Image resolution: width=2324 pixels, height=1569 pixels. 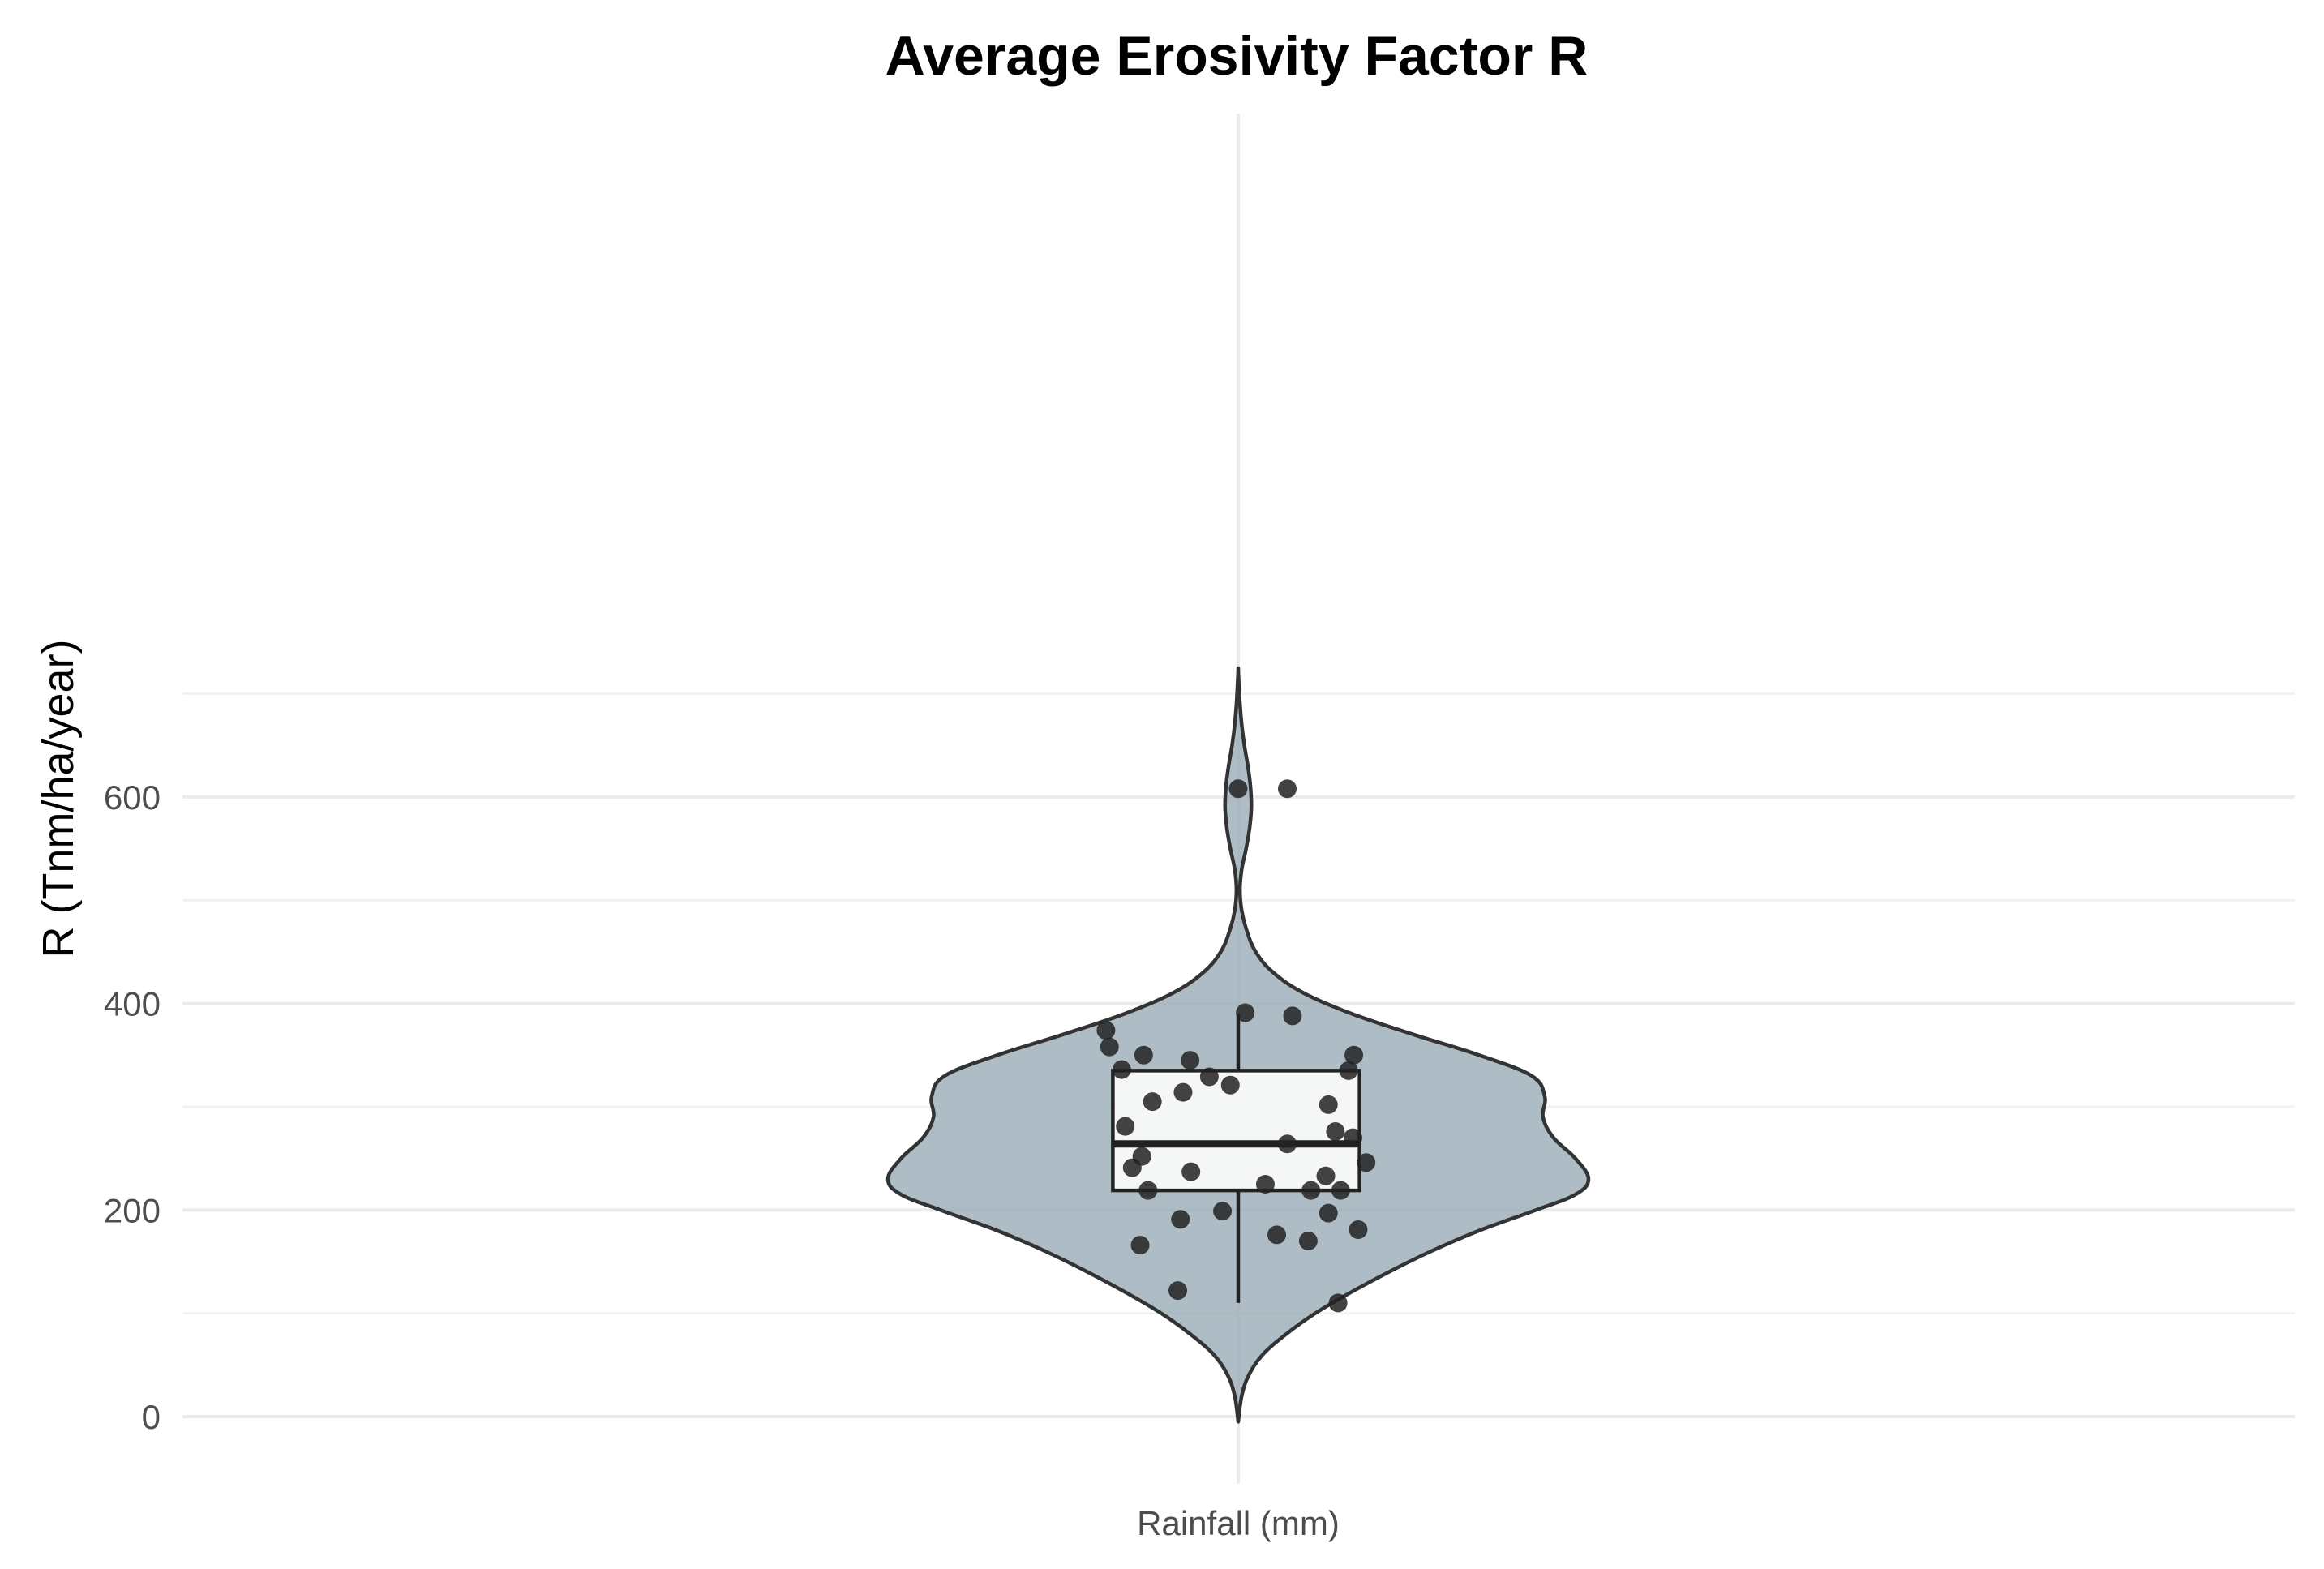 I want to click on y-tick-label: 200, so click(x=132, y=1210).